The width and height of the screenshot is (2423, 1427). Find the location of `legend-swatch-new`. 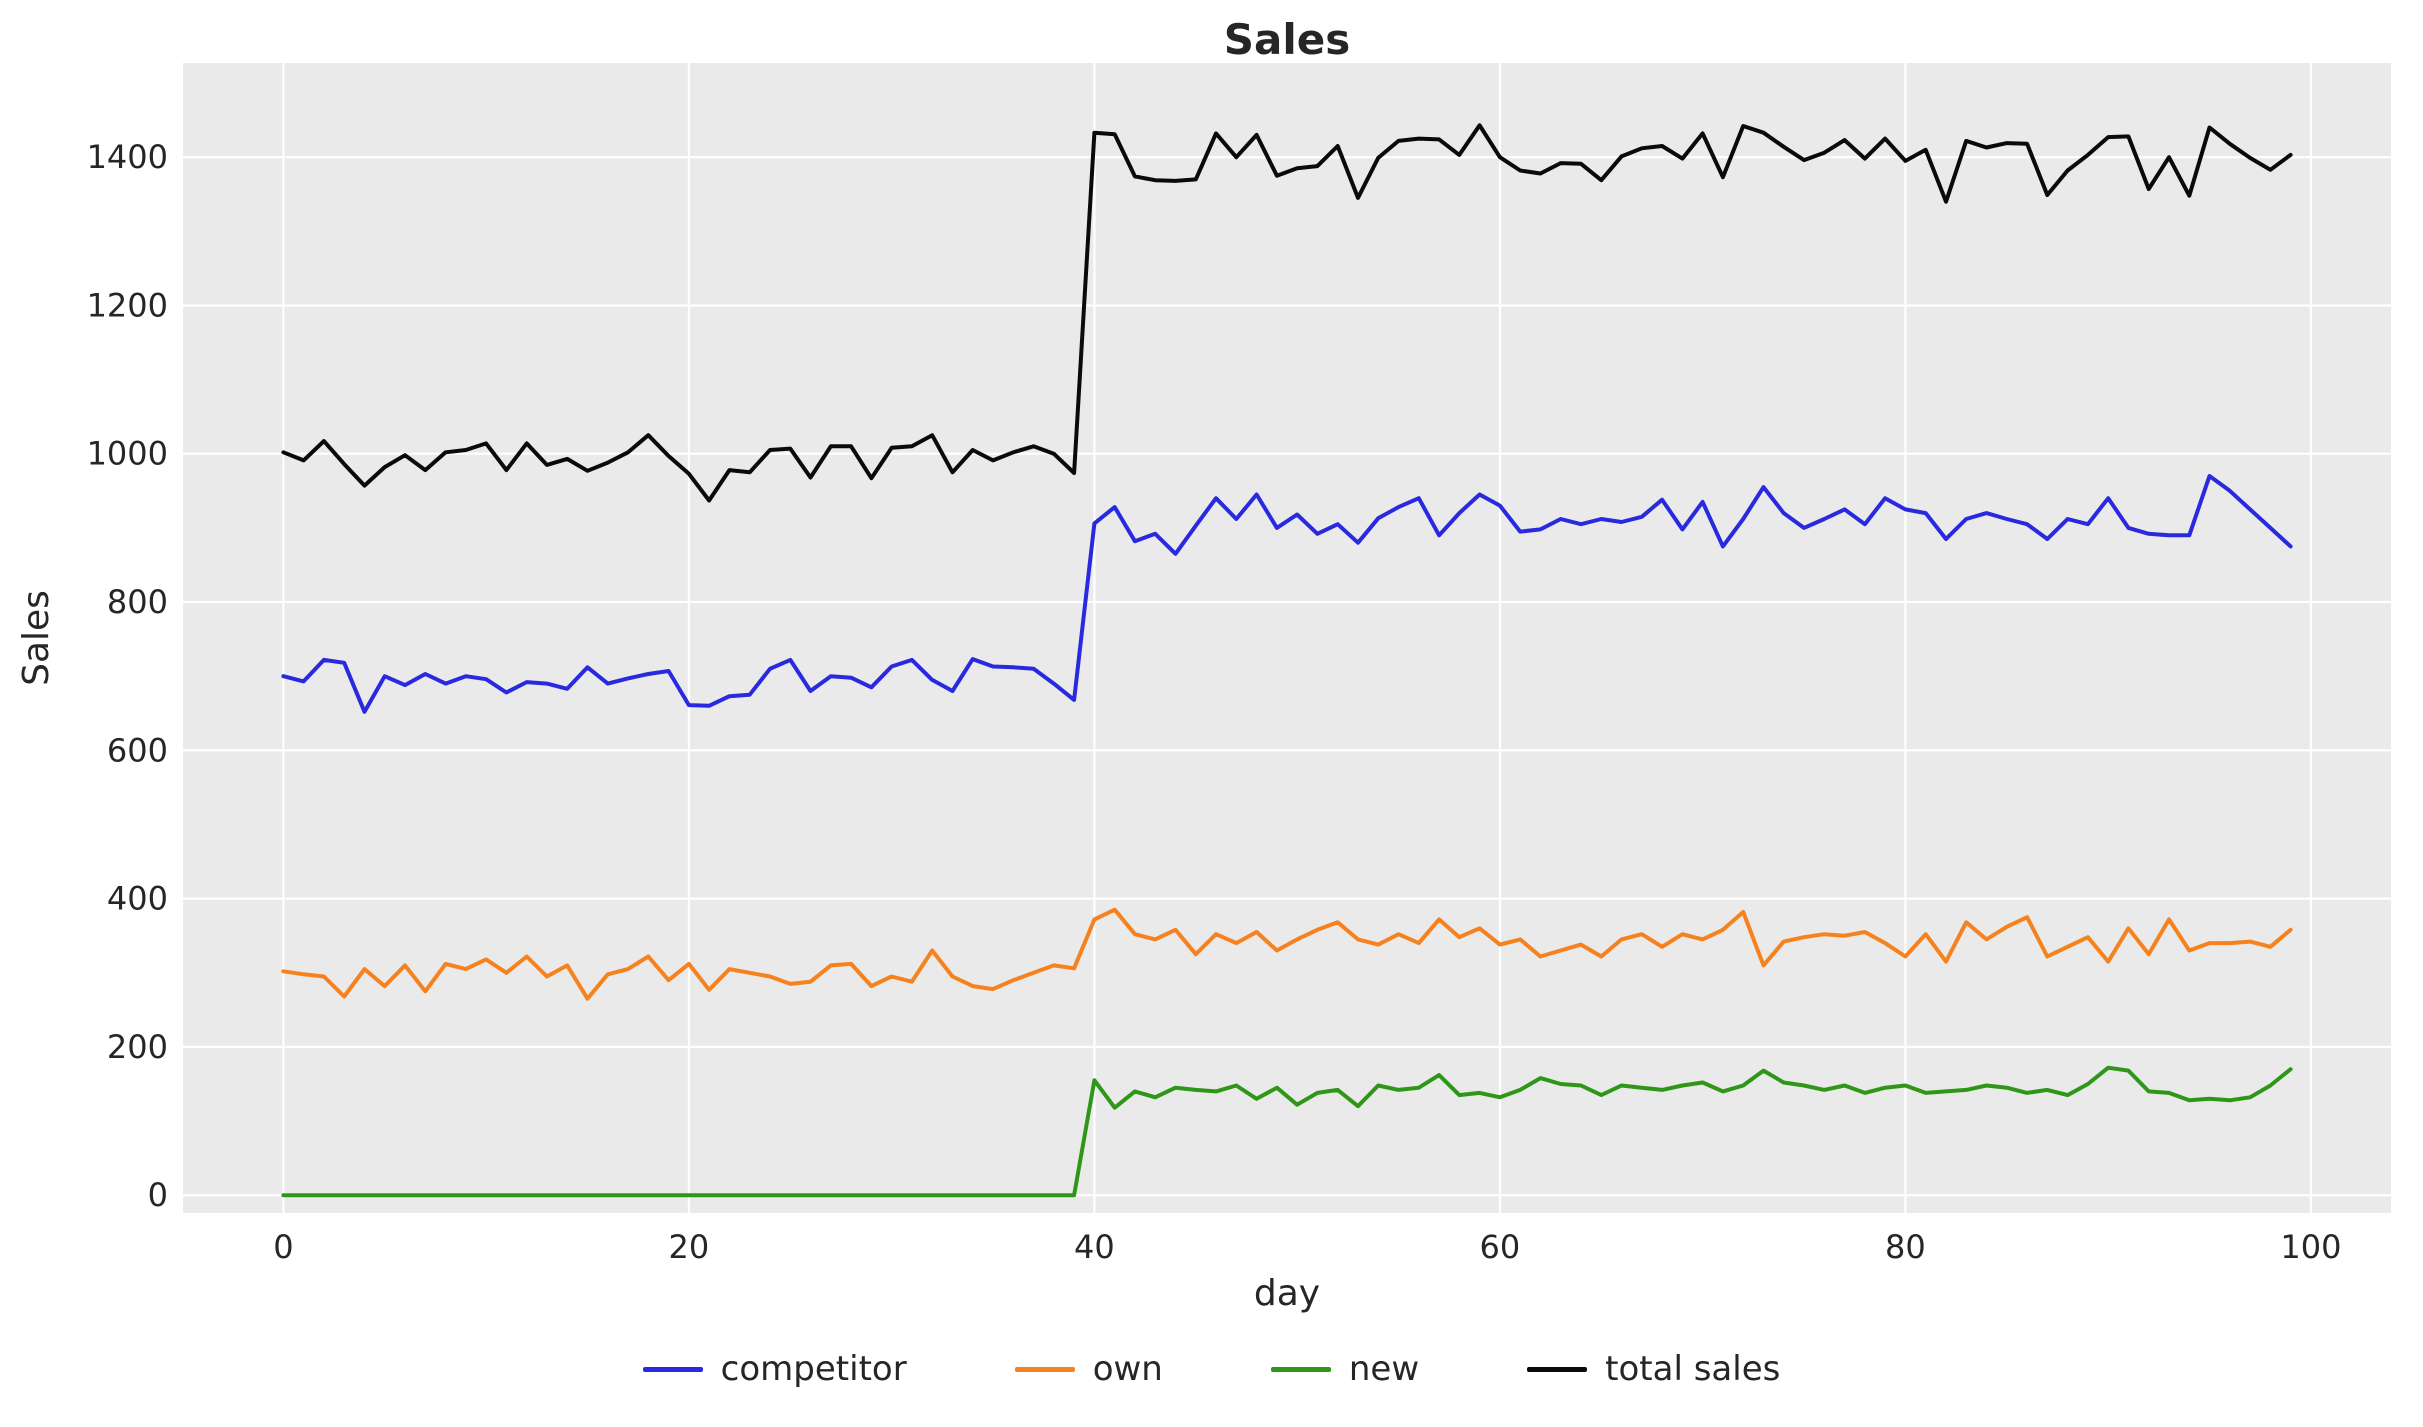

legend-swatch-new is located at coordinates (1300, 1369).